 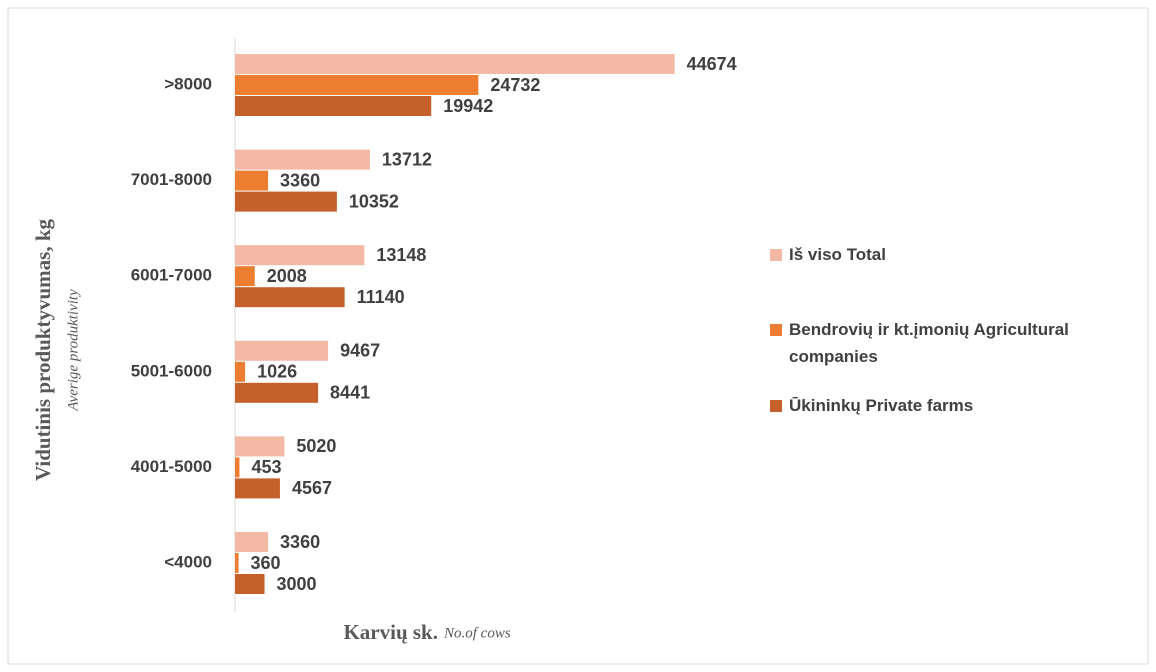 I want to click on legend-label: Ūkininkų Private farms, so click(x=881, y=405).